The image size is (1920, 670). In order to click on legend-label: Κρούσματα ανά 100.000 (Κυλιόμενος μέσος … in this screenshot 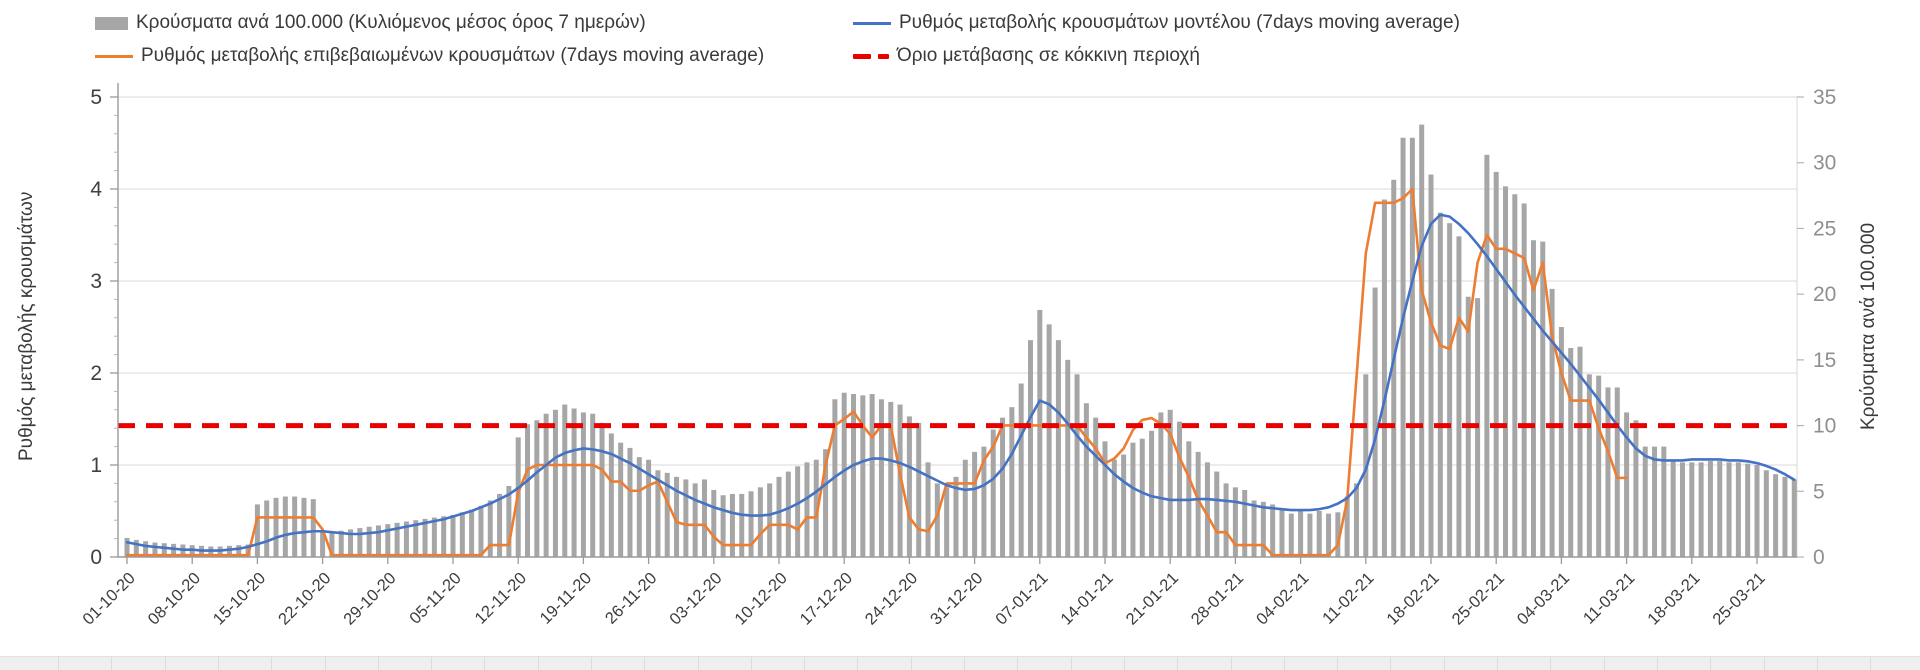, I will do `click(391, 22)`.